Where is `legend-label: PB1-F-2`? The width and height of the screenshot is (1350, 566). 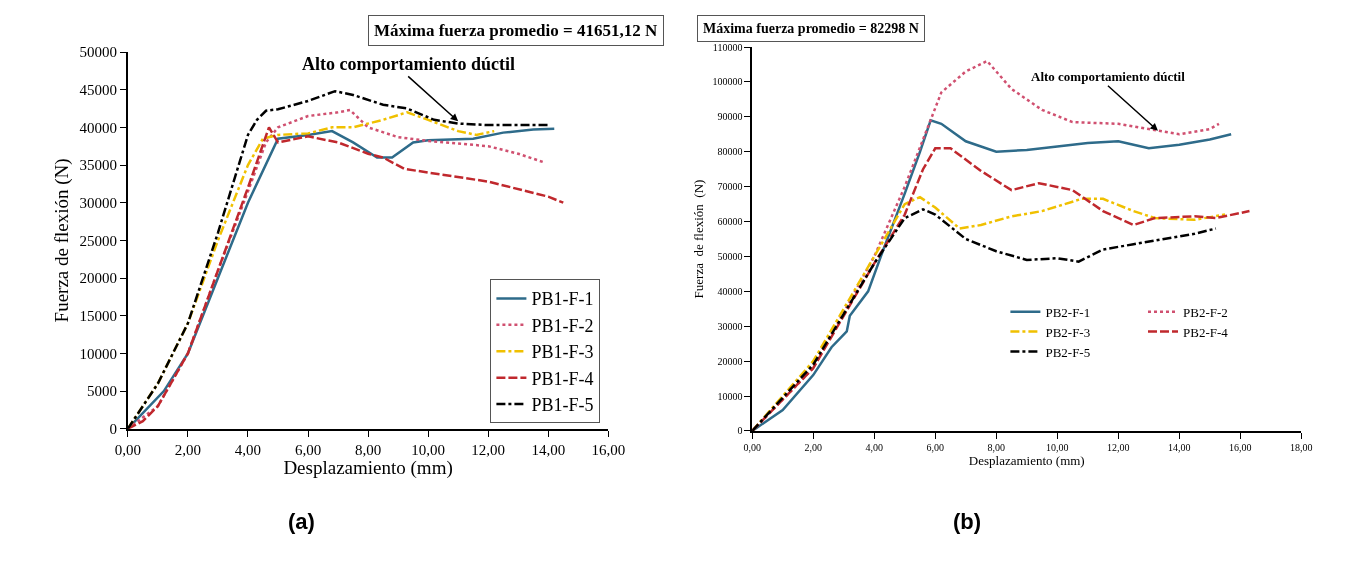
legend-label: PB1-F-2 is located at coordinates (562, 325).